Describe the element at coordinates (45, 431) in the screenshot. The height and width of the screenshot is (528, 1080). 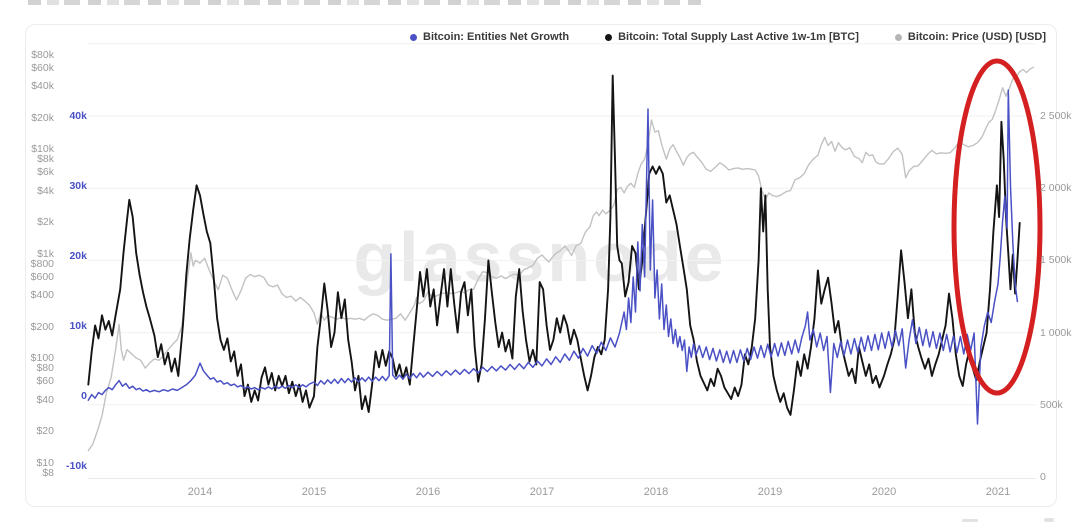
I see `price-axis-label: $20` at that location.